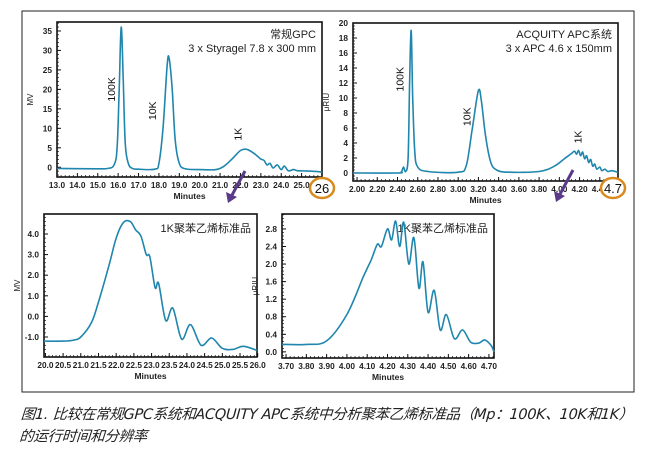 The width and height of the screenshot is (654, 455). Describe the element at coordinates (438, 189) in the screenshot. I see `x-tick-label: 2.80` at that location.